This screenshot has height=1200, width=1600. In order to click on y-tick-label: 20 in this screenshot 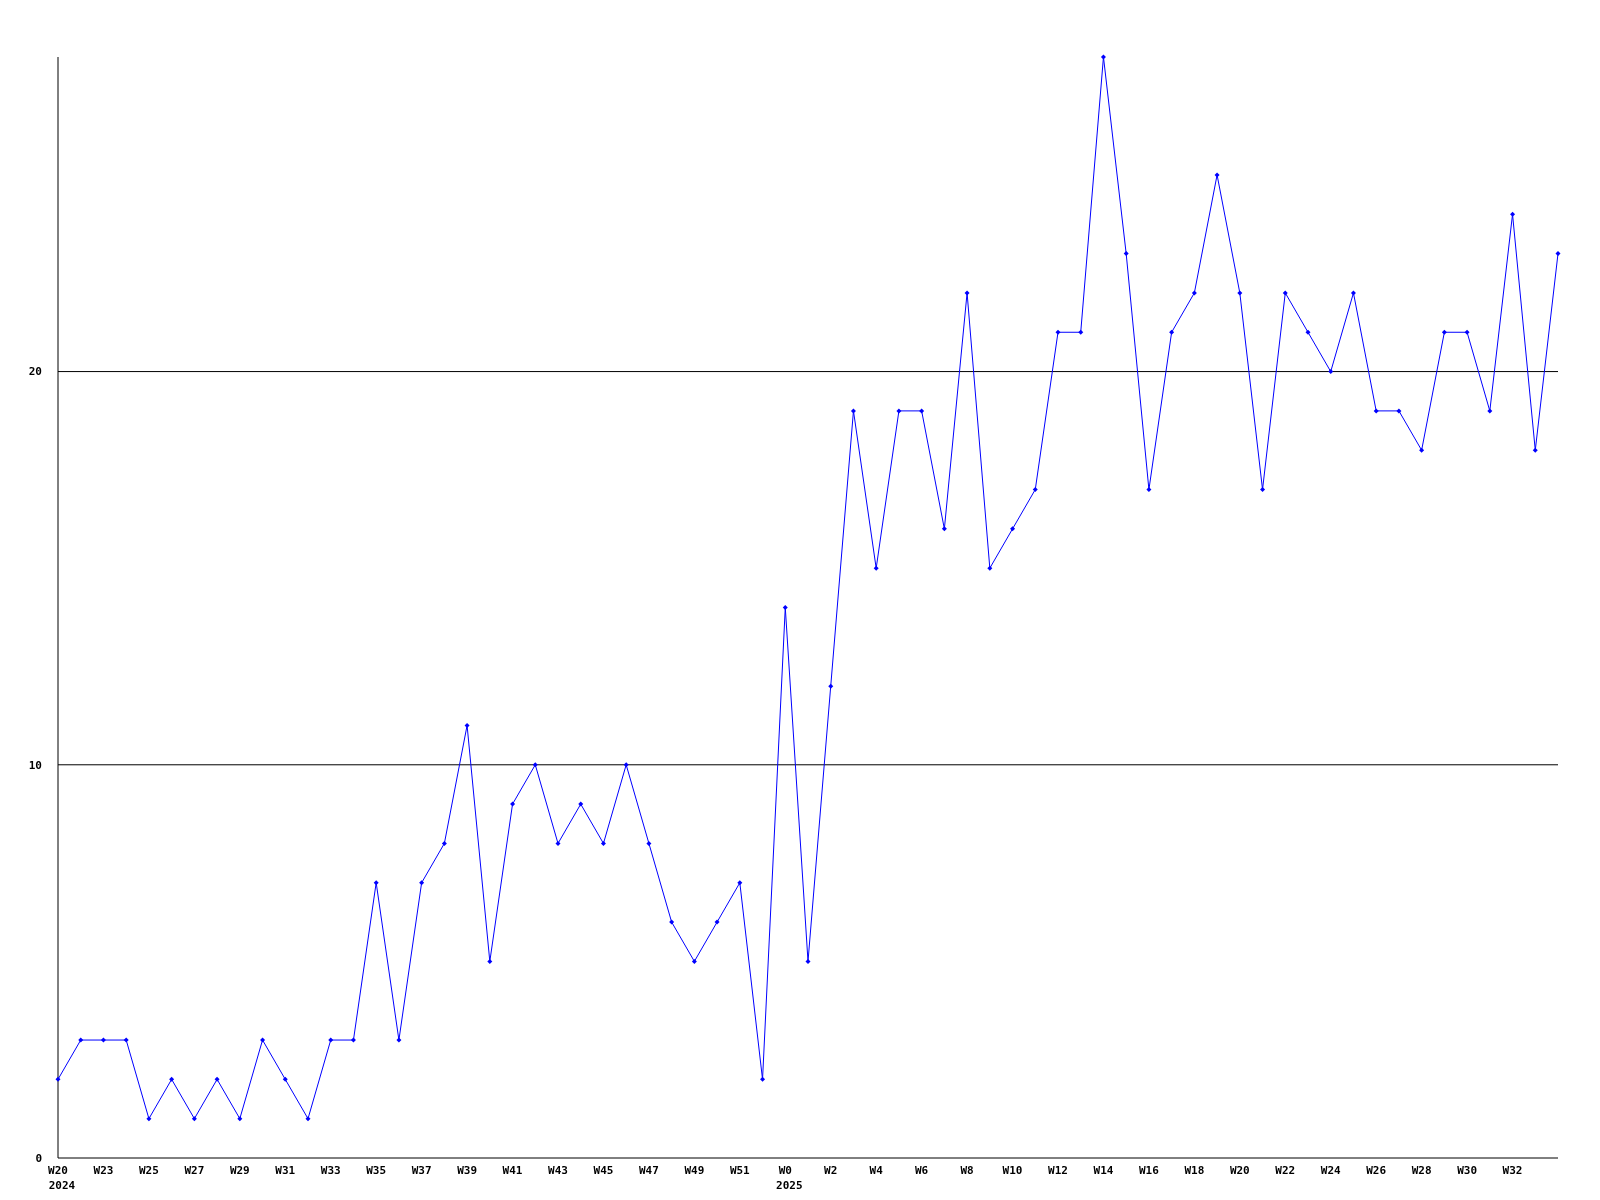, I will do `click(35, 372)`.